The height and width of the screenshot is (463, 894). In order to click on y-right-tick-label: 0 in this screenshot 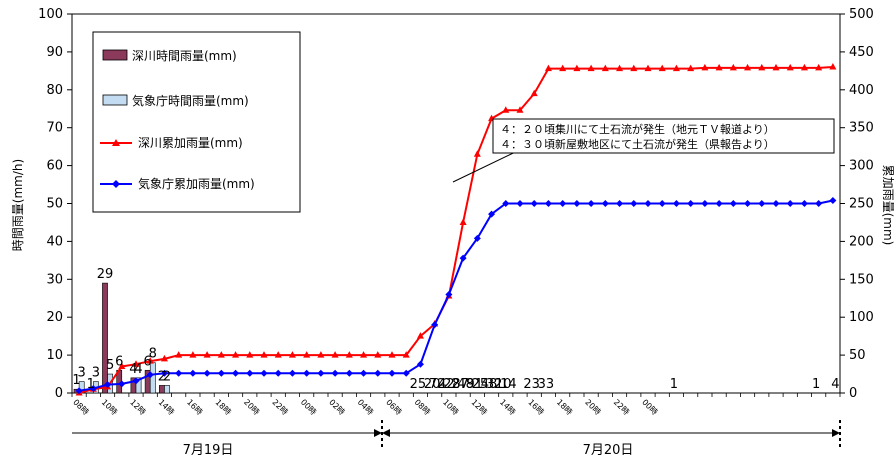, I will do `click(853, 393)`.